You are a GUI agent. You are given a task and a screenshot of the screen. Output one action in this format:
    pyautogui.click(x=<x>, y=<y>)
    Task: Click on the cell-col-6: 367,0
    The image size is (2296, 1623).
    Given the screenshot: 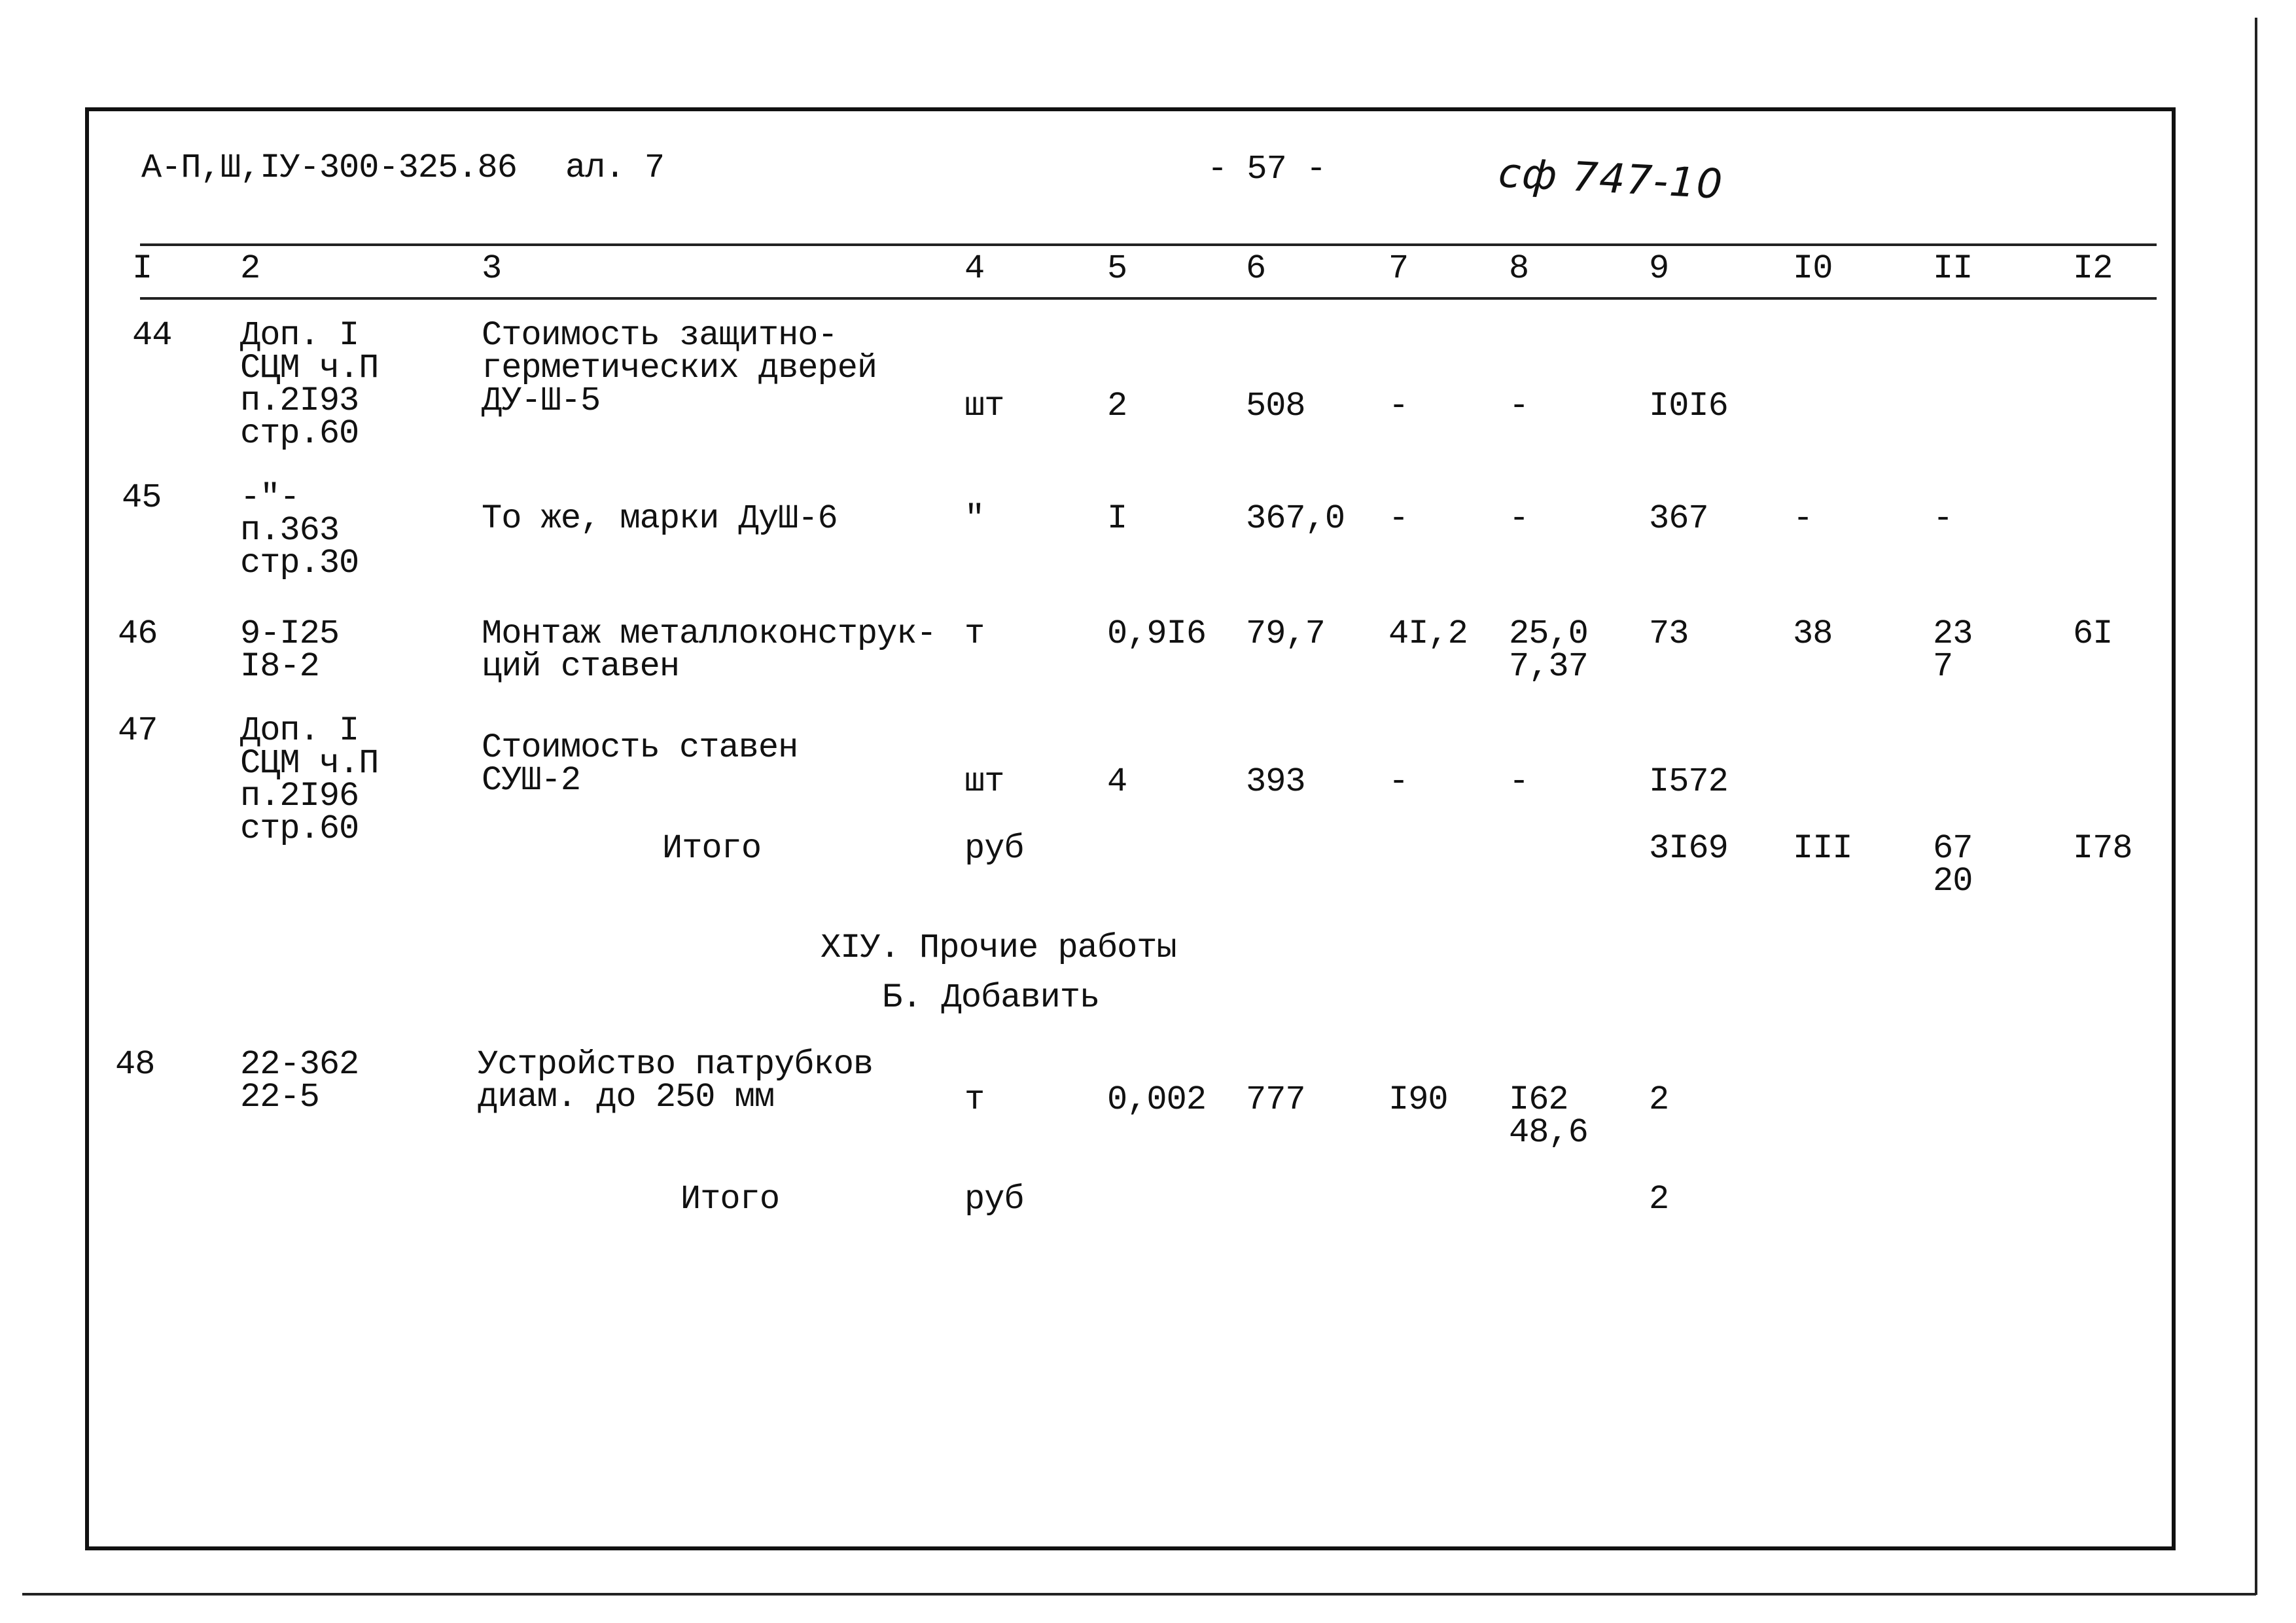 What is the action you would take?
    pyautogui.click(x=1295, y=518)
    